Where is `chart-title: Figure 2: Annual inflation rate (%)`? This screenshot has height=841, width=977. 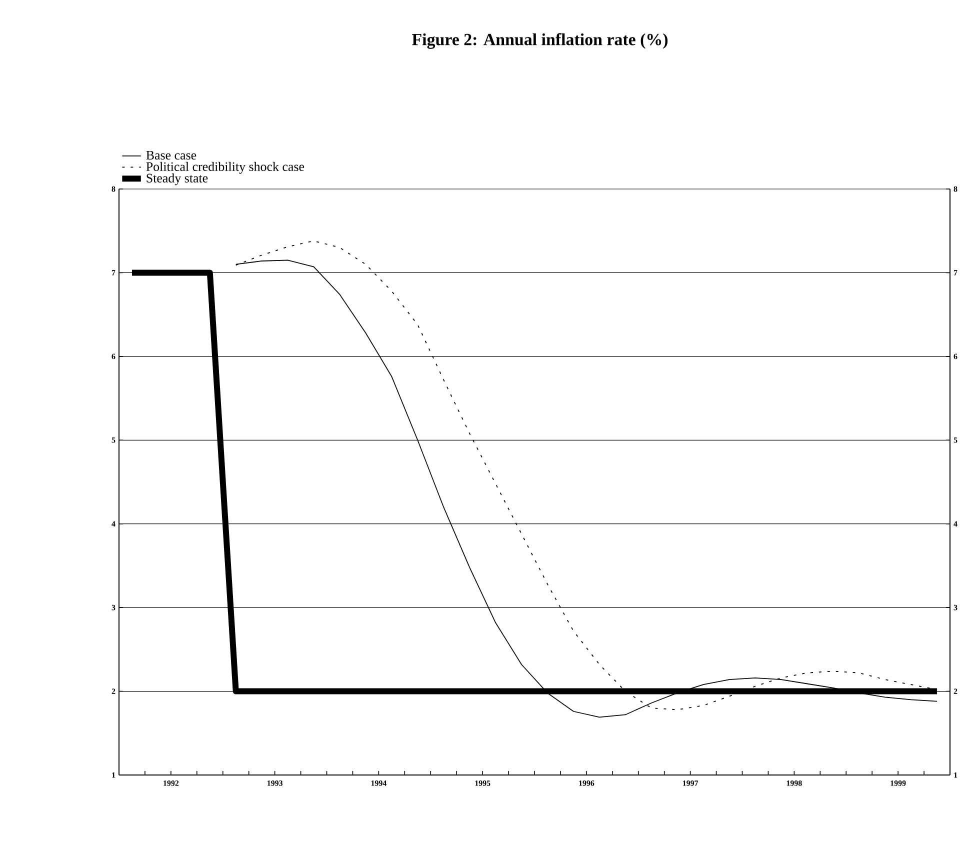
chart-title: Figure 2: Annual inflation rate (%) is located at coordinates (540, 41).